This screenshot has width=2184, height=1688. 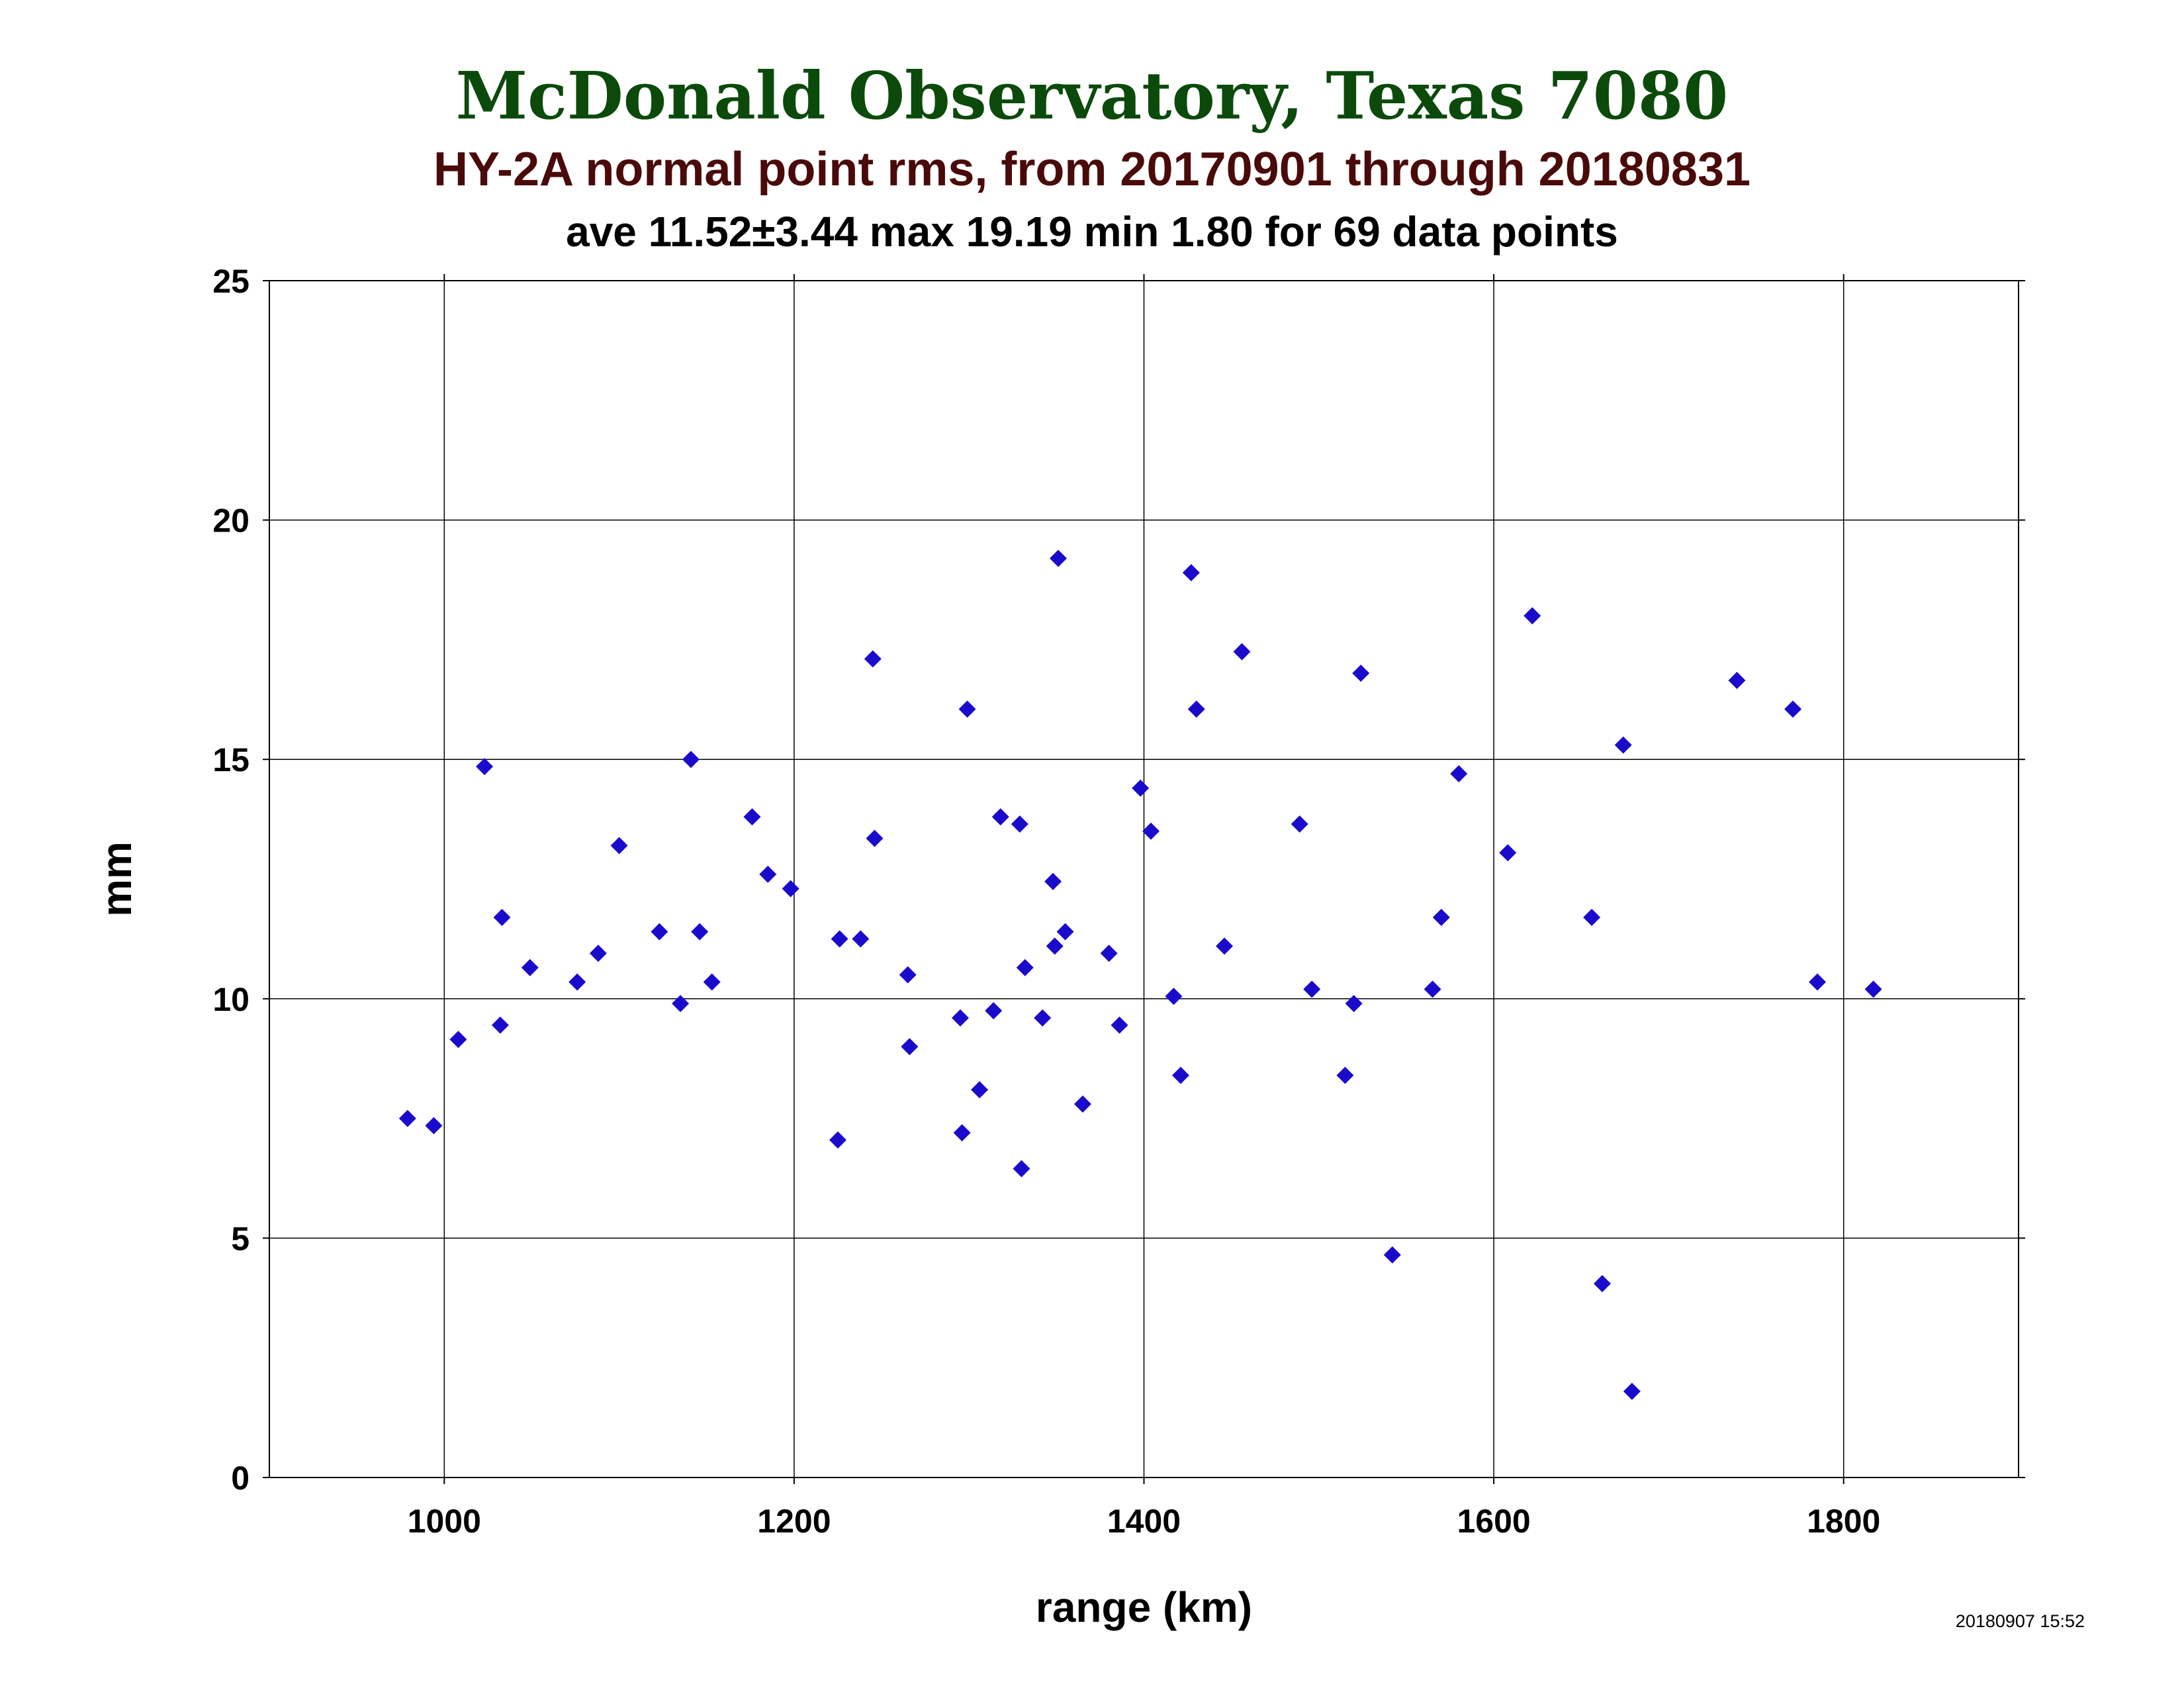 I want to click on generated-timestamp: 20180907 15:52, so click(x=2020, y=1621).